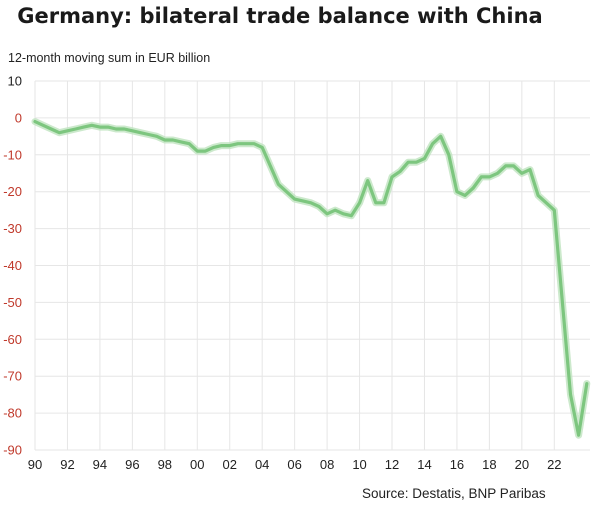 The width and height of the screenshot is (598, 509). Describe the element at coordinates (12, 302) in the screenshot. I see `y-tick-label: -50` at that location.